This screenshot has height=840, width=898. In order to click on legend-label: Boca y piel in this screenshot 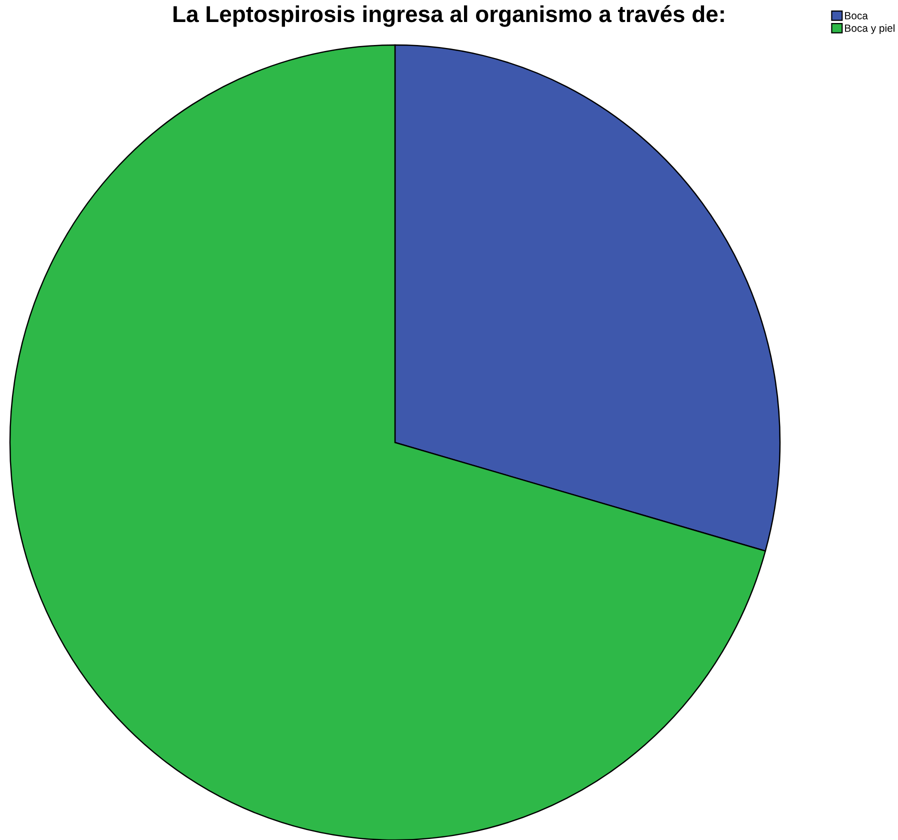, I will do `click(869, 29)`.